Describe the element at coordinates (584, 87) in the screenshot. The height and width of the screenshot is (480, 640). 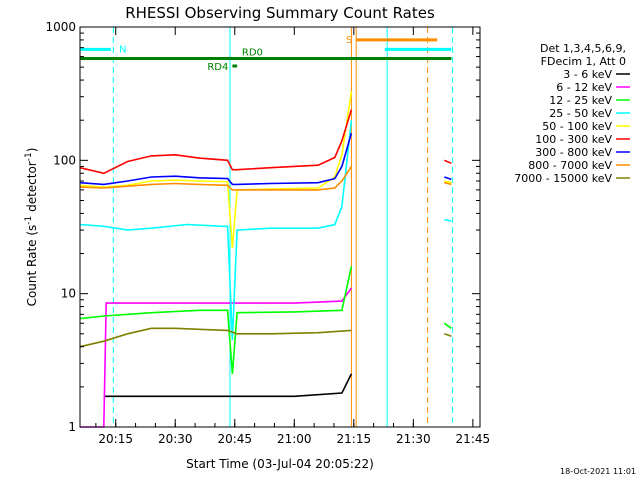
I see `legend-entry-label: 6 - 12 keV` at that location.